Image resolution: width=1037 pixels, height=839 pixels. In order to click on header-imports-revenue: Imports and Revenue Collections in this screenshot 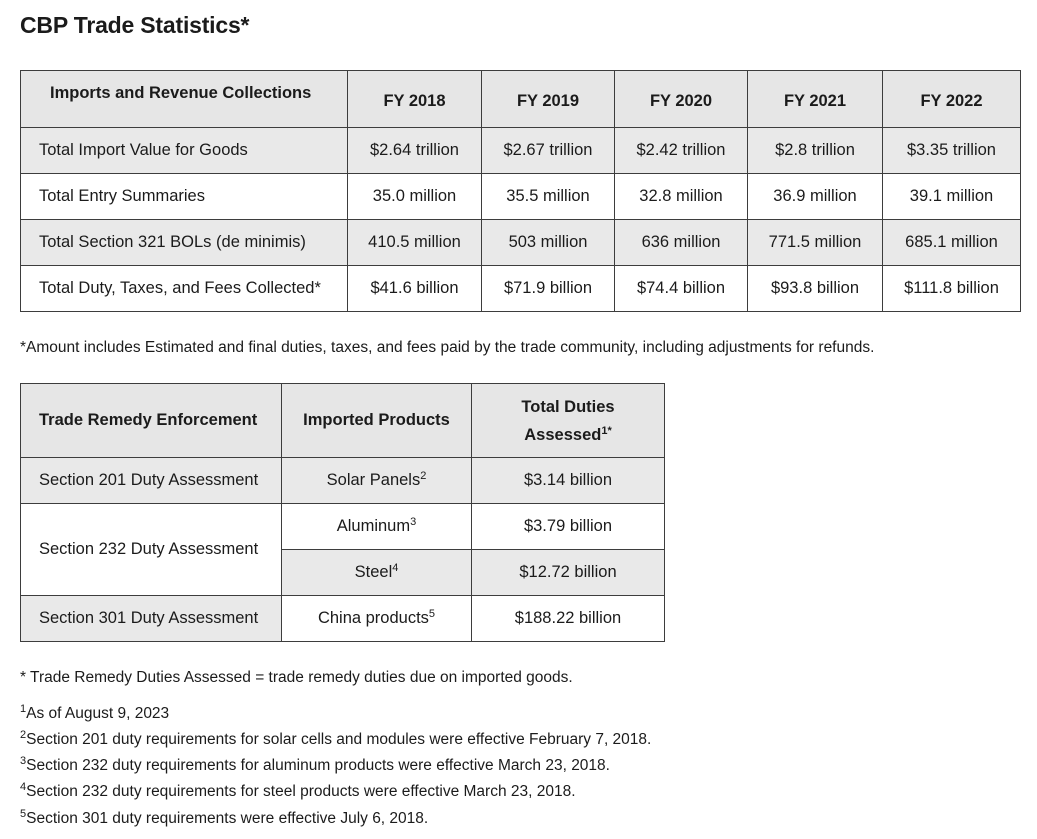, I will do `click(184, 99)`.